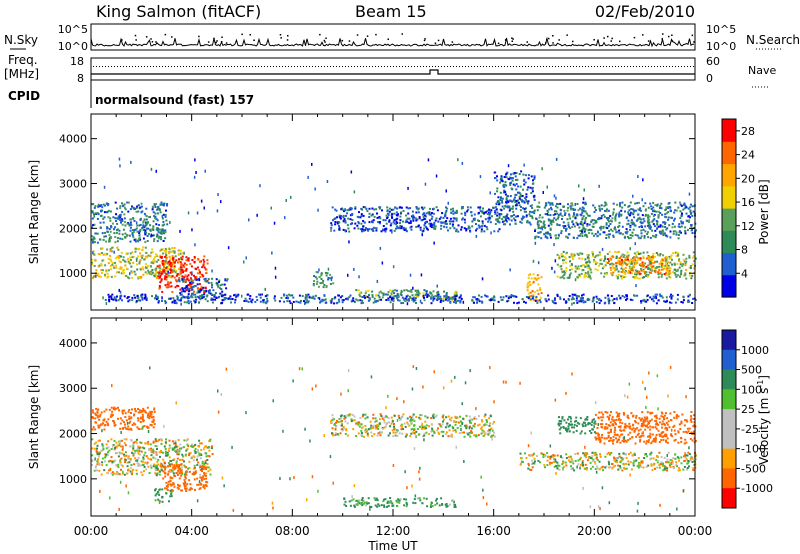  Describe the element at coordinates (721, 46) in the screenshot. I see `nsky-tick-bottom-right: 10^0` at that location.